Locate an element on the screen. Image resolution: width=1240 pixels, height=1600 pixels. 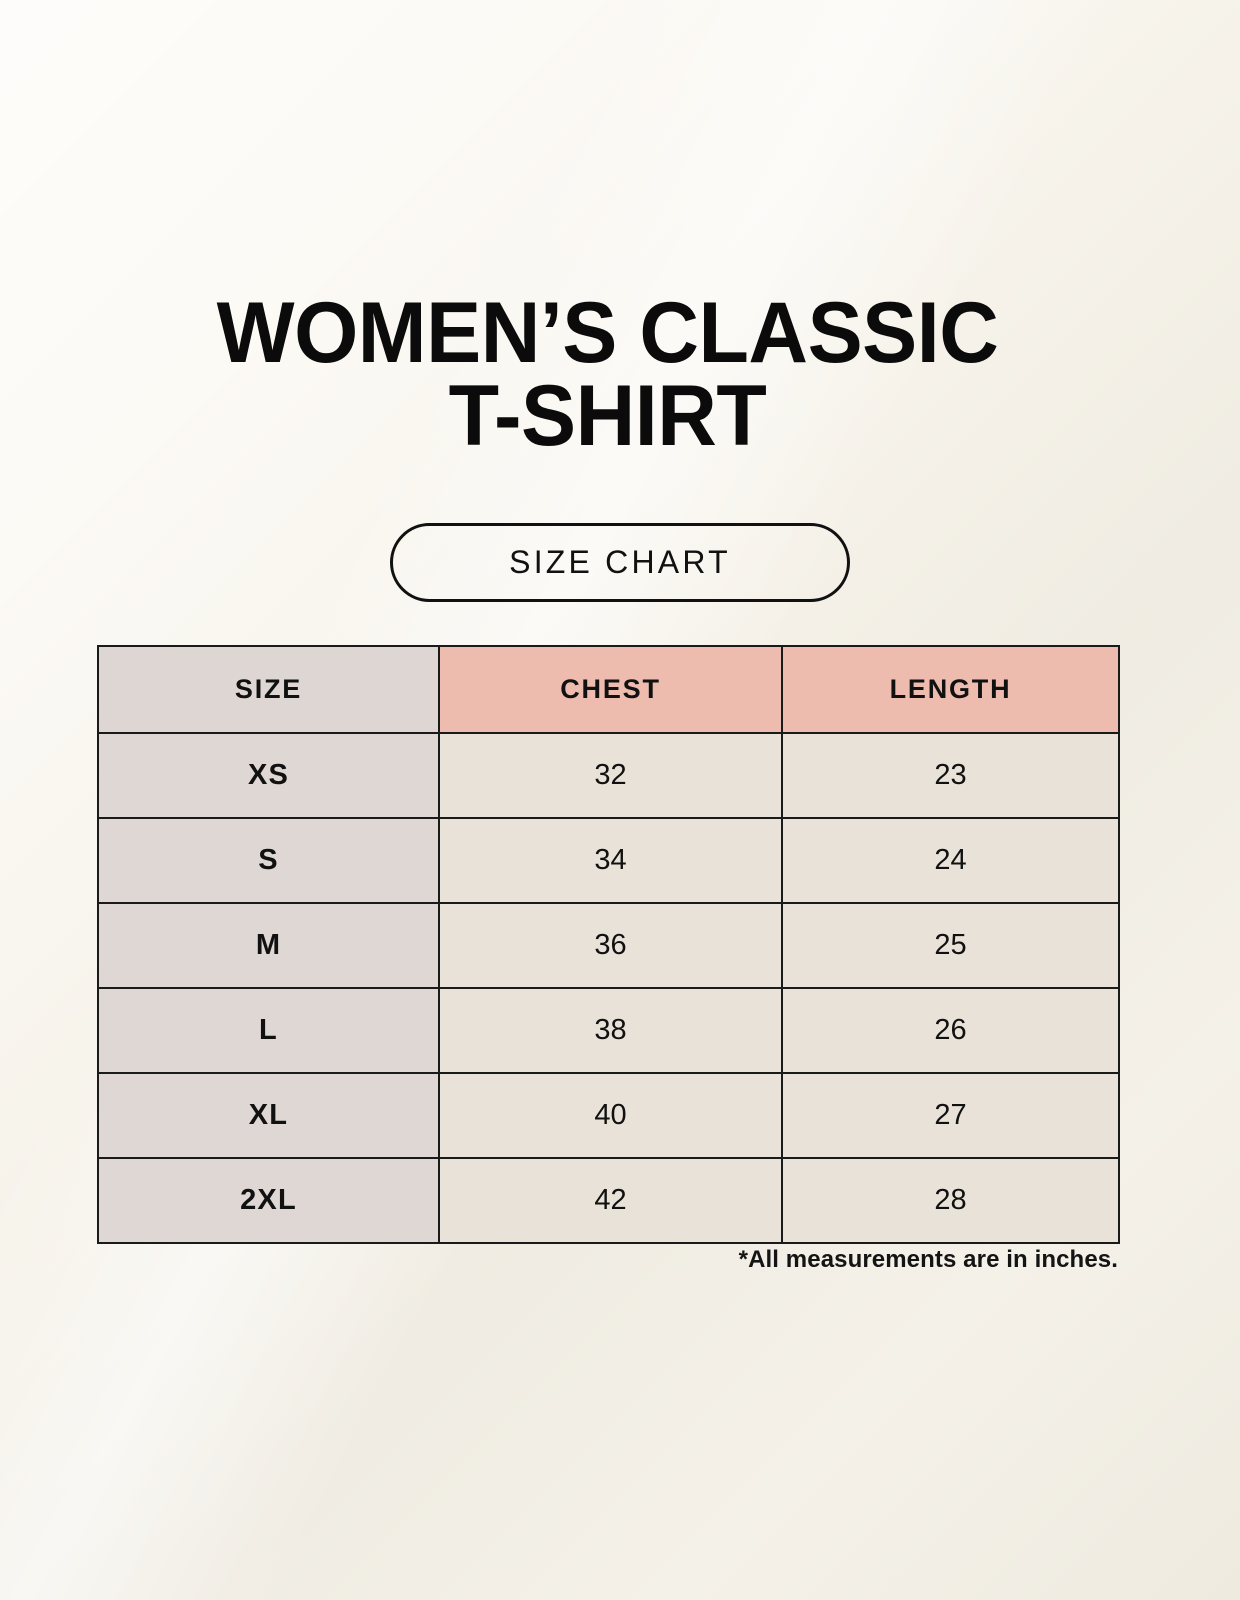
table-row: 2XL 42 28 is located at coordinates (608, 1200).